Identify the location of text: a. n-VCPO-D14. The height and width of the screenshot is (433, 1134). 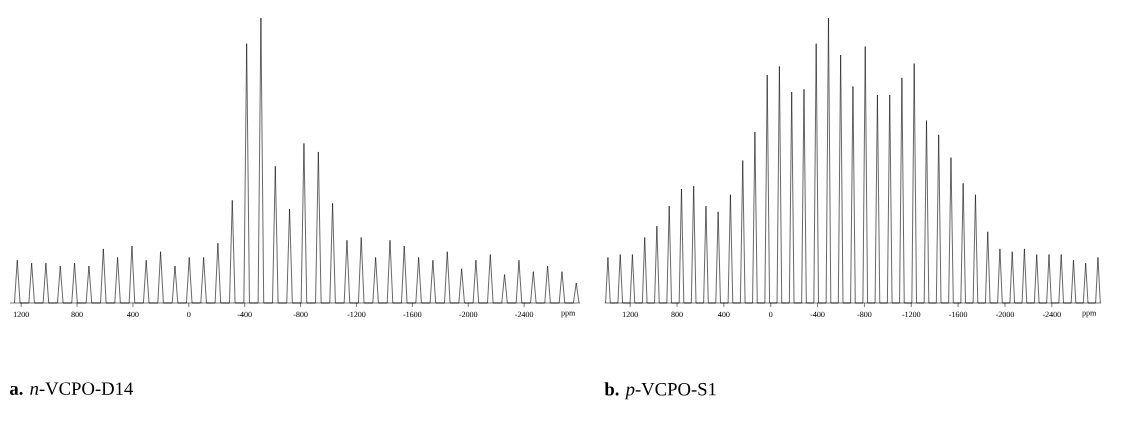
(71, 389).